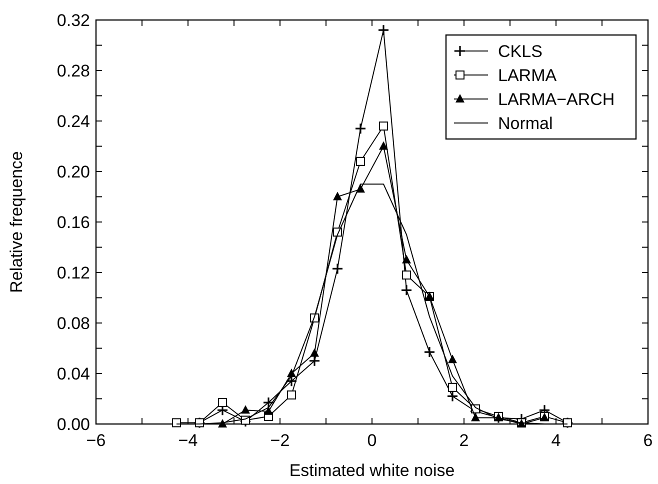 This screenshot has height=484, width=658. Describe the element at coordinates (556, 99) in the screenshot. I see `legend-label: LARMA−ARCH` at that location.